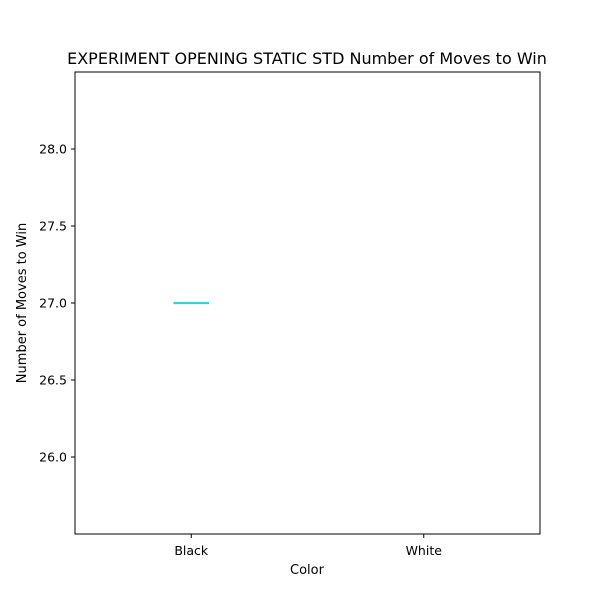  I want to click on y-tick-label: 27.5, so click(53, 226).